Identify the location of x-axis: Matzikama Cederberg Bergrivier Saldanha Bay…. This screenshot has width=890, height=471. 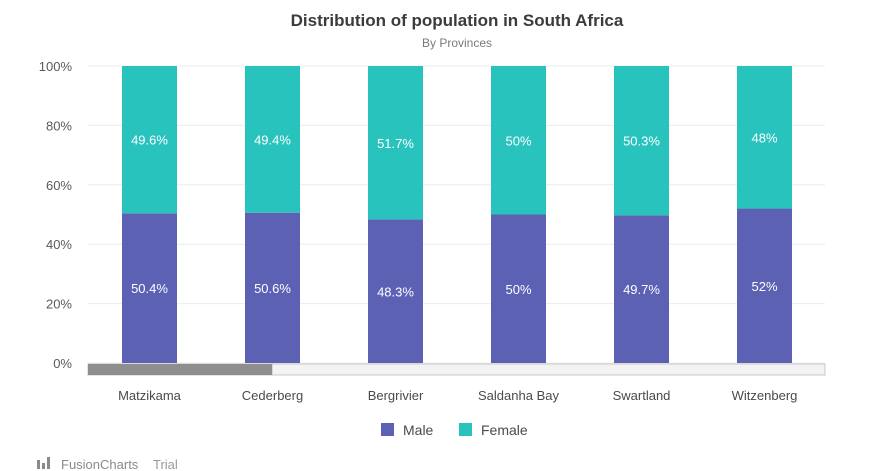
(457, 395).